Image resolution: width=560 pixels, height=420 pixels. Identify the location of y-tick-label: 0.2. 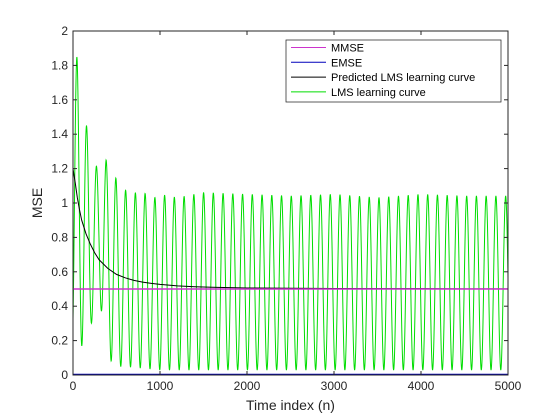
(59, 341).